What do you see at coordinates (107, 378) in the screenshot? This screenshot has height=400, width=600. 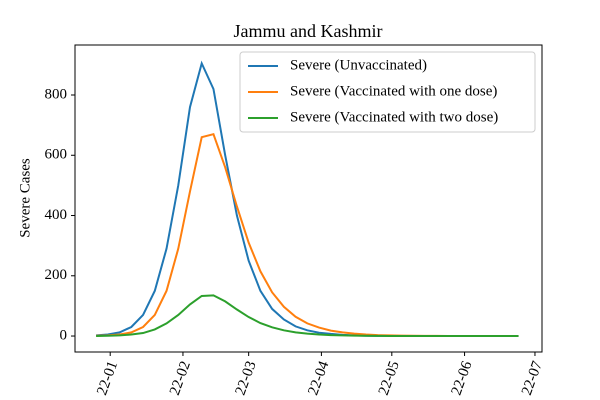 I see `x-tick-label: 22-01` at bounding box center [107, 378].